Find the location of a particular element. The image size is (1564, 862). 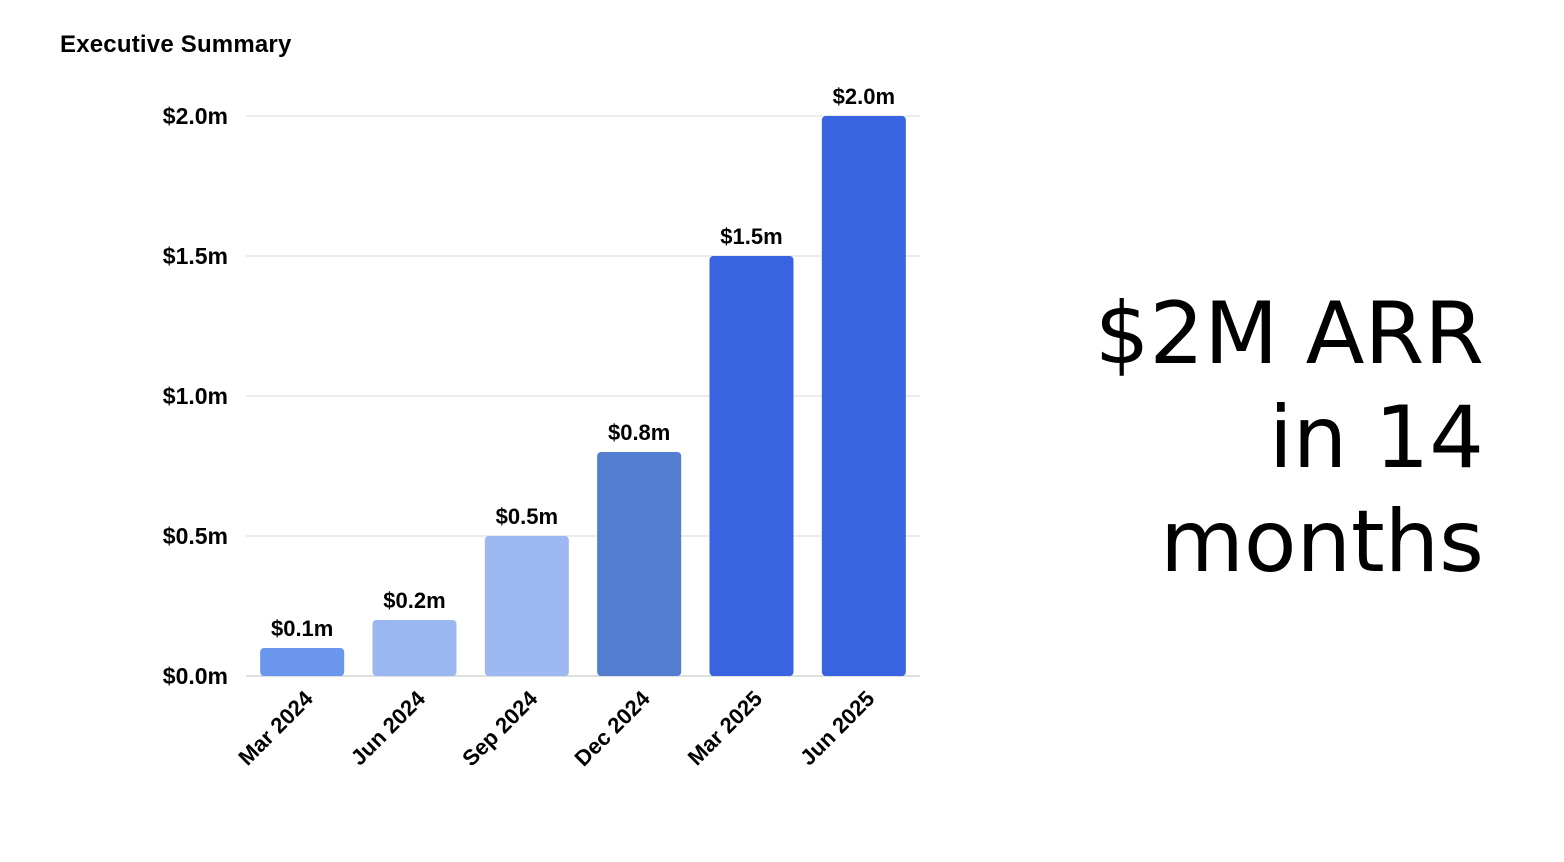

x-tick-label: Jun 2025 is located at coordinates (837, 728).